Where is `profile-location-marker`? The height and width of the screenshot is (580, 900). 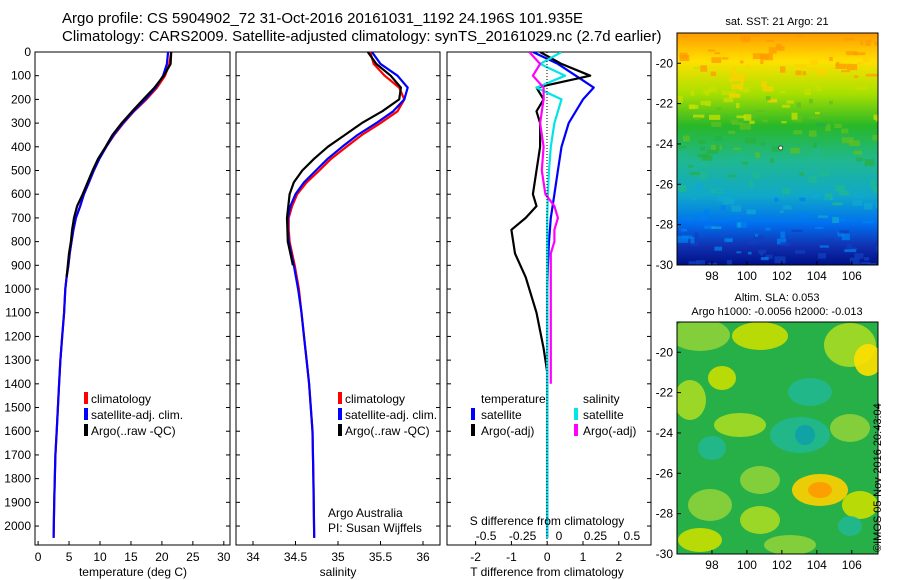
profile-location-marker is located at coordinates (781, 148).